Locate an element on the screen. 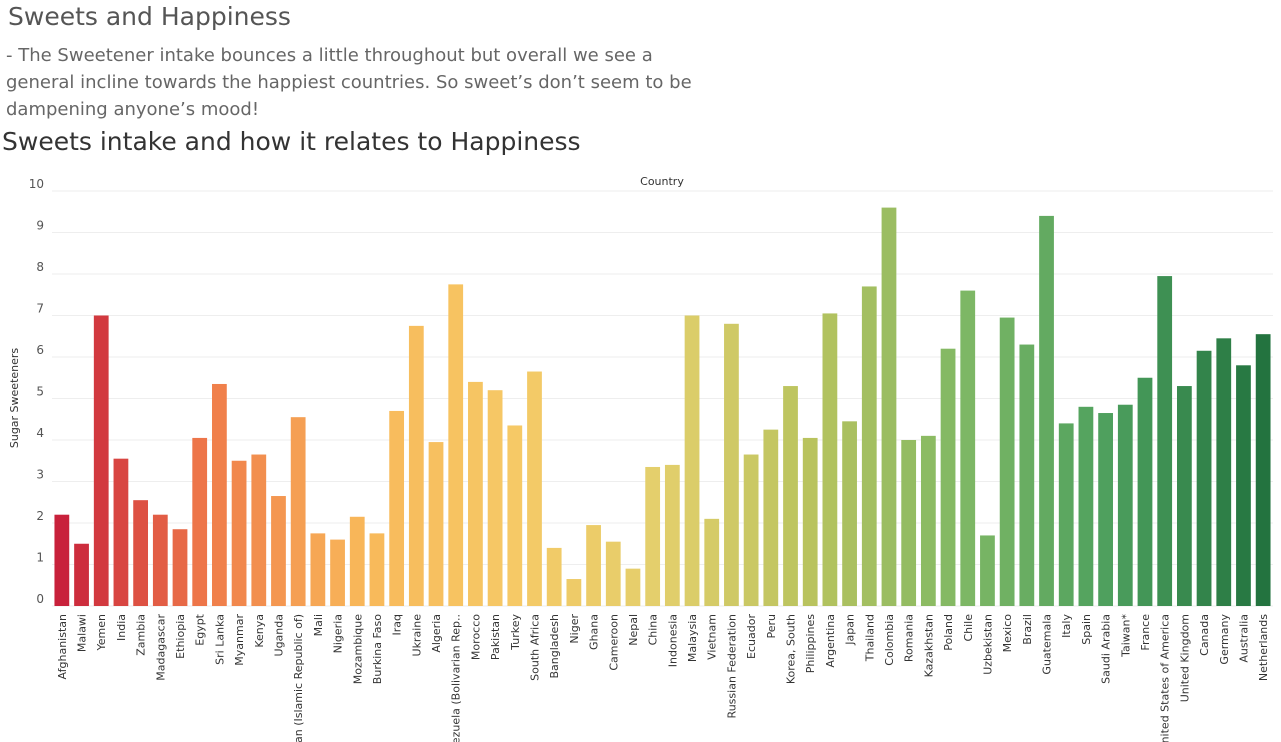 This screenshot has height=742, width=1281. y-tick-label: 5 is located at coordinates (40, 392).